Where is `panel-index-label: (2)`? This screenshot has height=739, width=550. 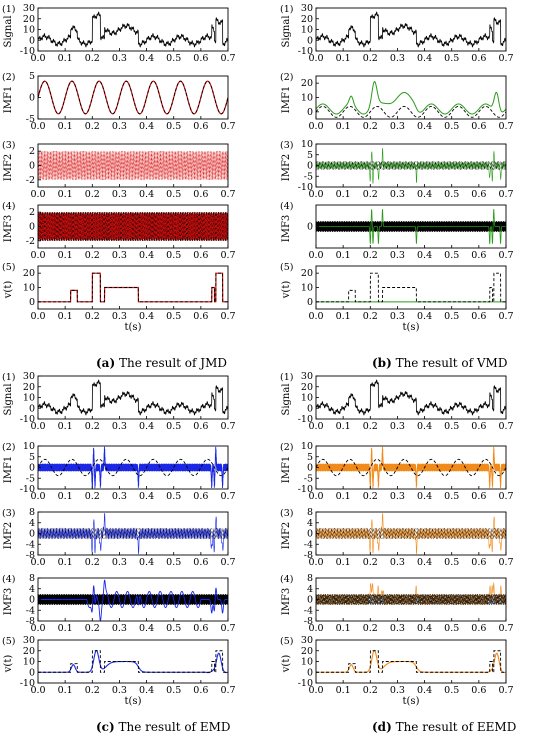
panel-index-label: (2) is located at coordinates (8, 447).